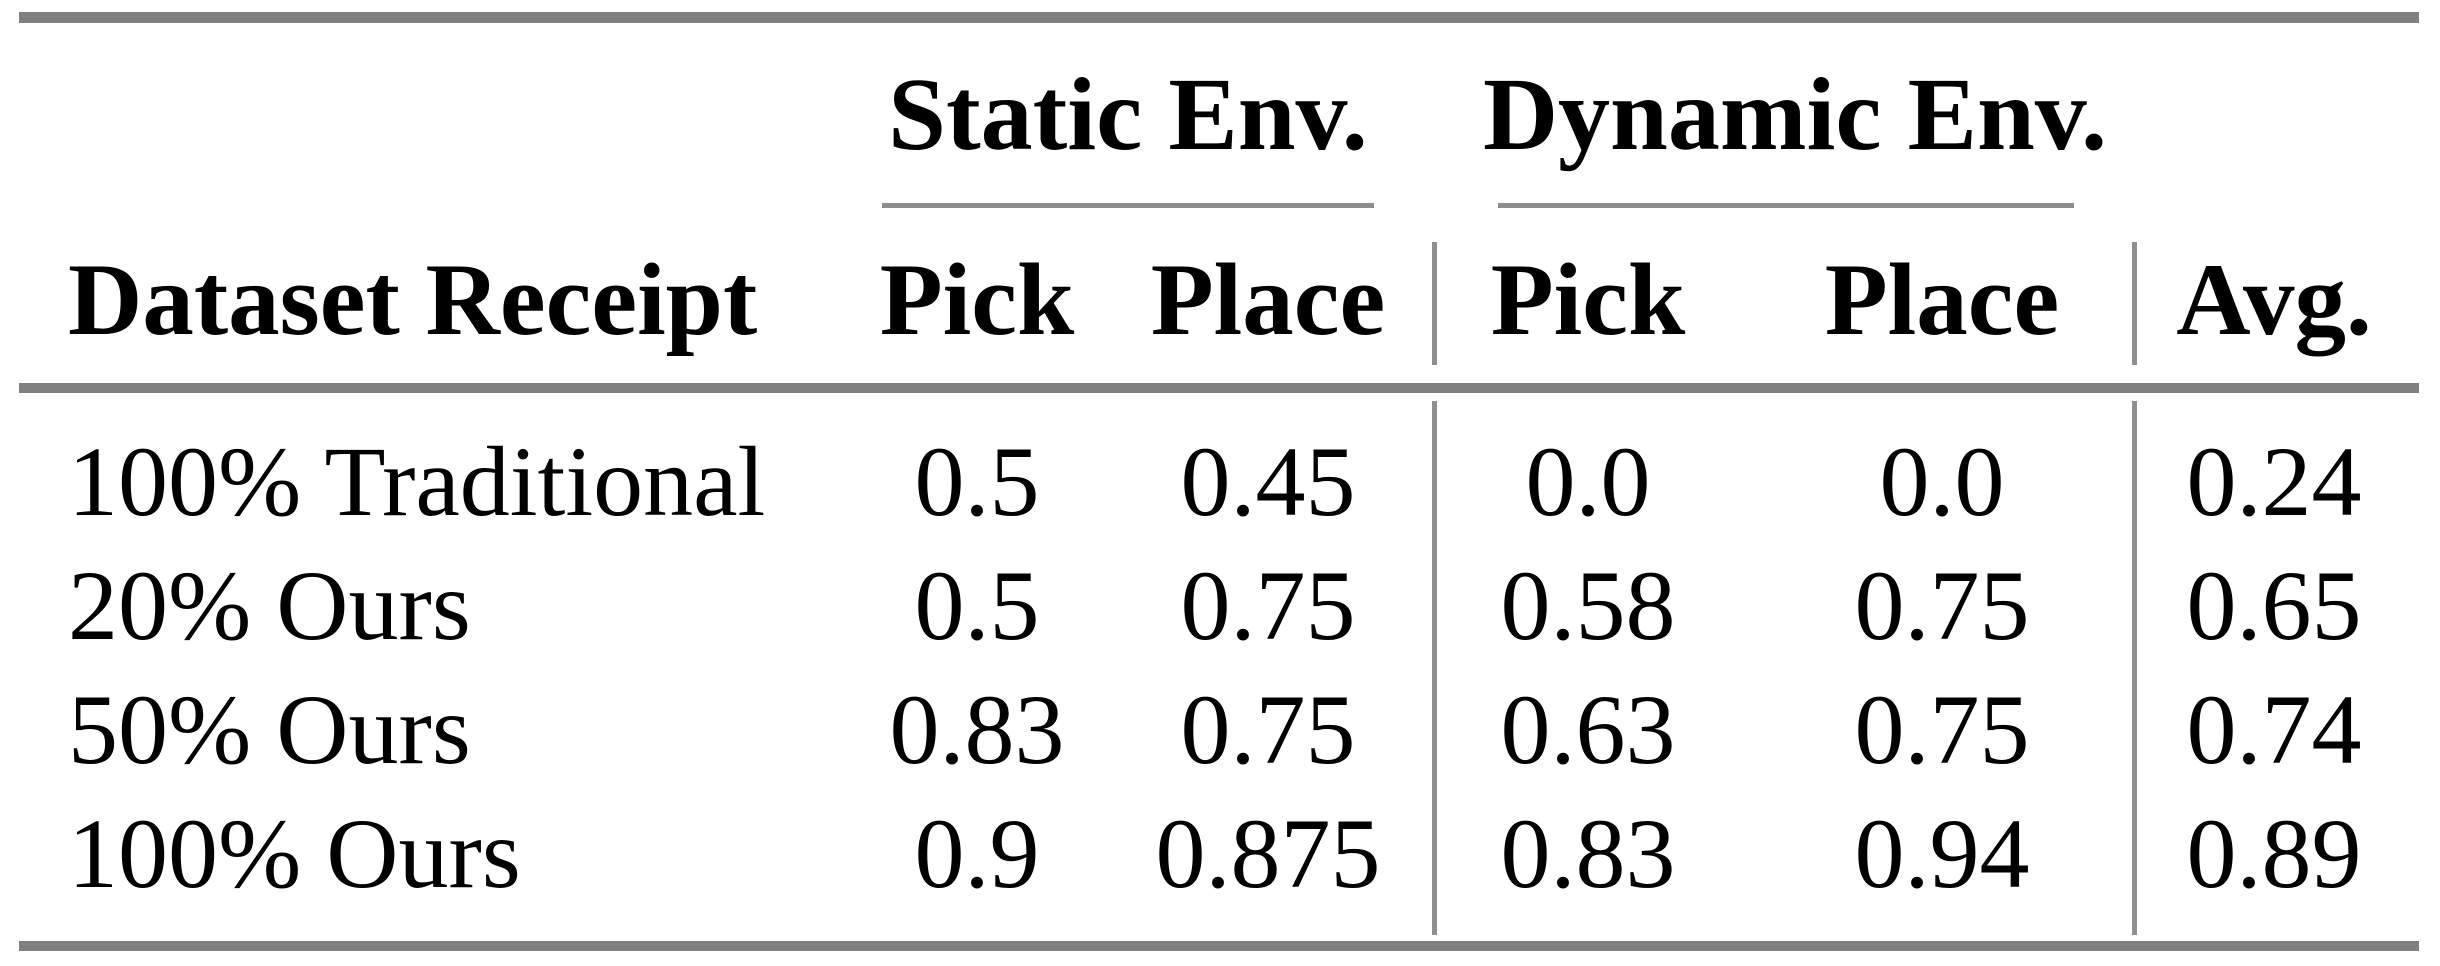 This screenshot has width=2440, height=966. I want to click on top-rule, so click(1219, 17).